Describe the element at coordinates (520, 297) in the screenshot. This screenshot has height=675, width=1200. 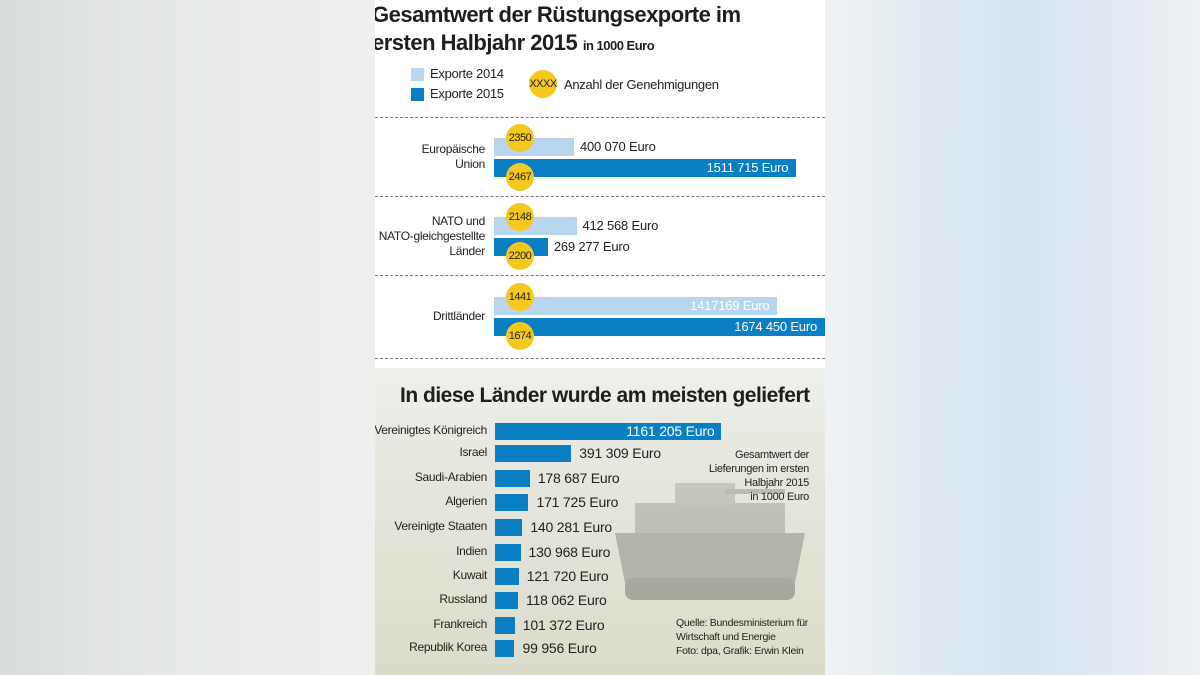
I see `approvals-circle: 1441` at that location.